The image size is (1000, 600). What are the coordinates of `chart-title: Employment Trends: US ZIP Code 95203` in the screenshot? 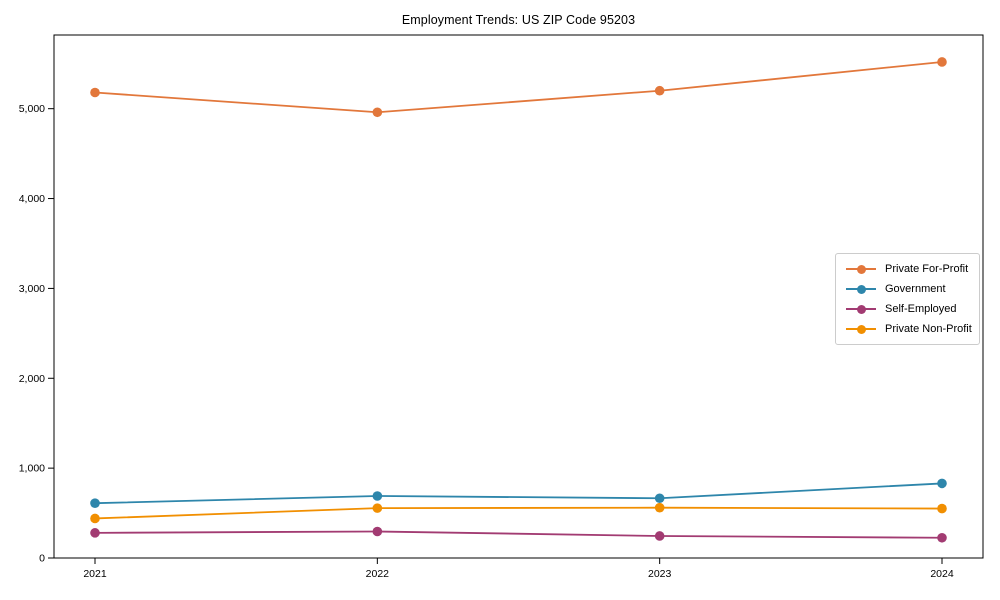 It's located at (518, 20).